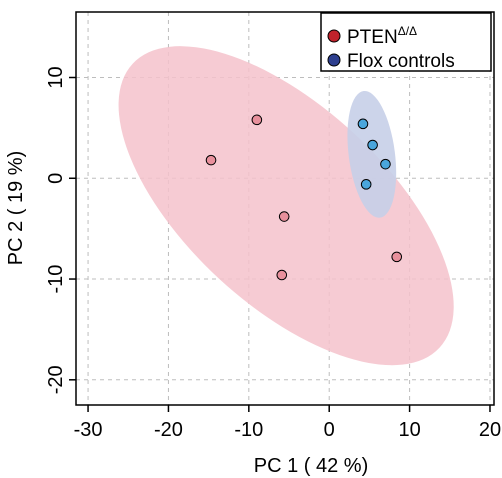 Image resolution: width=502 pixels, height=478 pixels. What do you see at coordinates (56, 178) in the screenshot?
I see `y-tick-label: 0` at bounding box center [56, 178].